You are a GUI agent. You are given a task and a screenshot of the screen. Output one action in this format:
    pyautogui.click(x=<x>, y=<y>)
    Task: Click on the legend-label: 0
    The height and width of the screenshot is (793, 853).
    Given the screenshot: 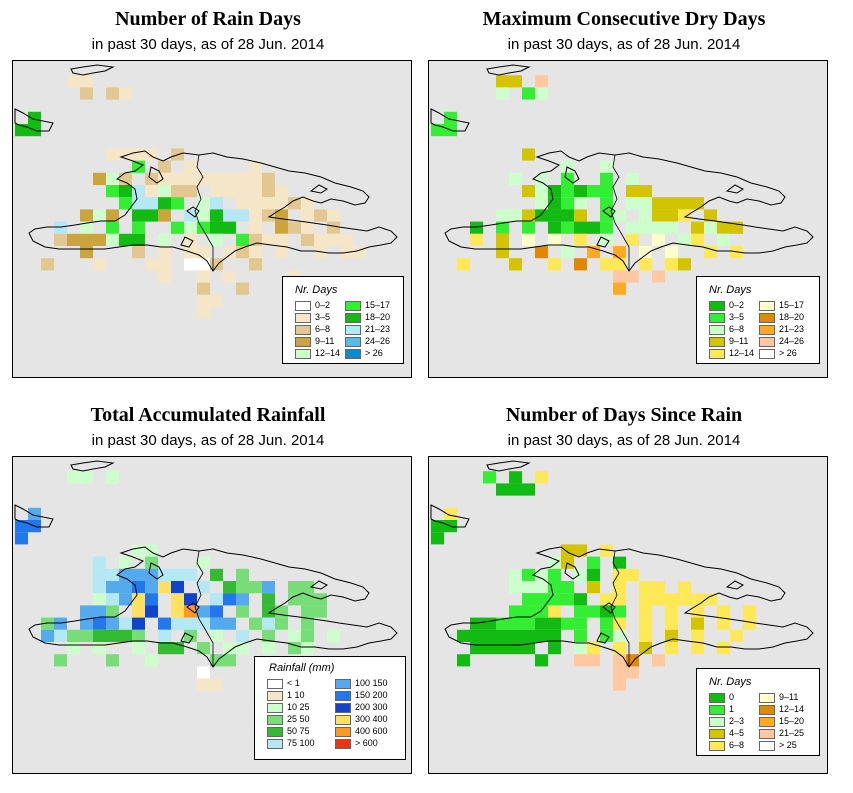 What is the action you would take?
    pyautogui.click(x=732, y=697)
    